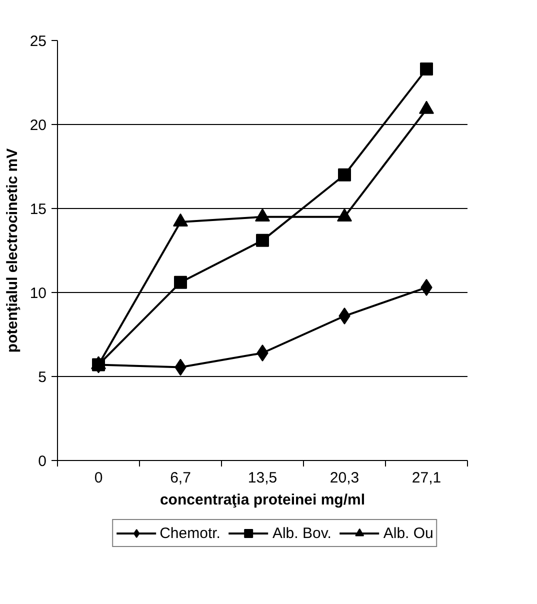  I want to click on y-axis-title: potenţialul electrocinetic mV, so click(12, 250).